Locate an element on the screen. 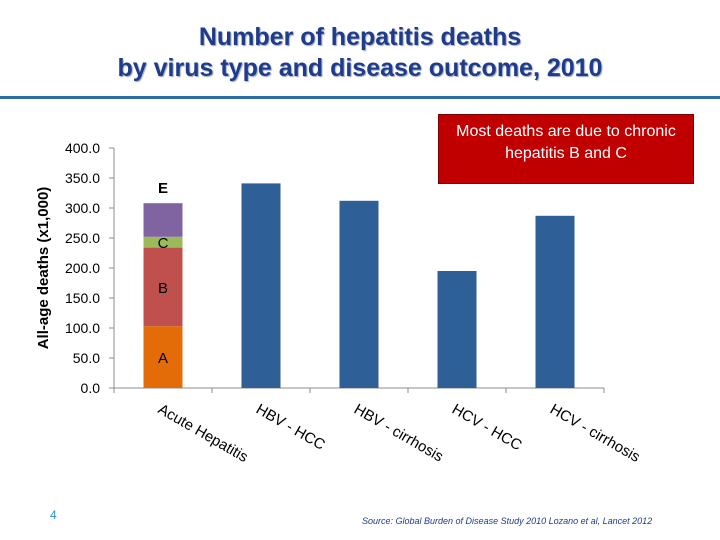 Image resolution: width=720 pixels, height=540 pixels. segment-label-A: A is located at coordinates (163, 358).